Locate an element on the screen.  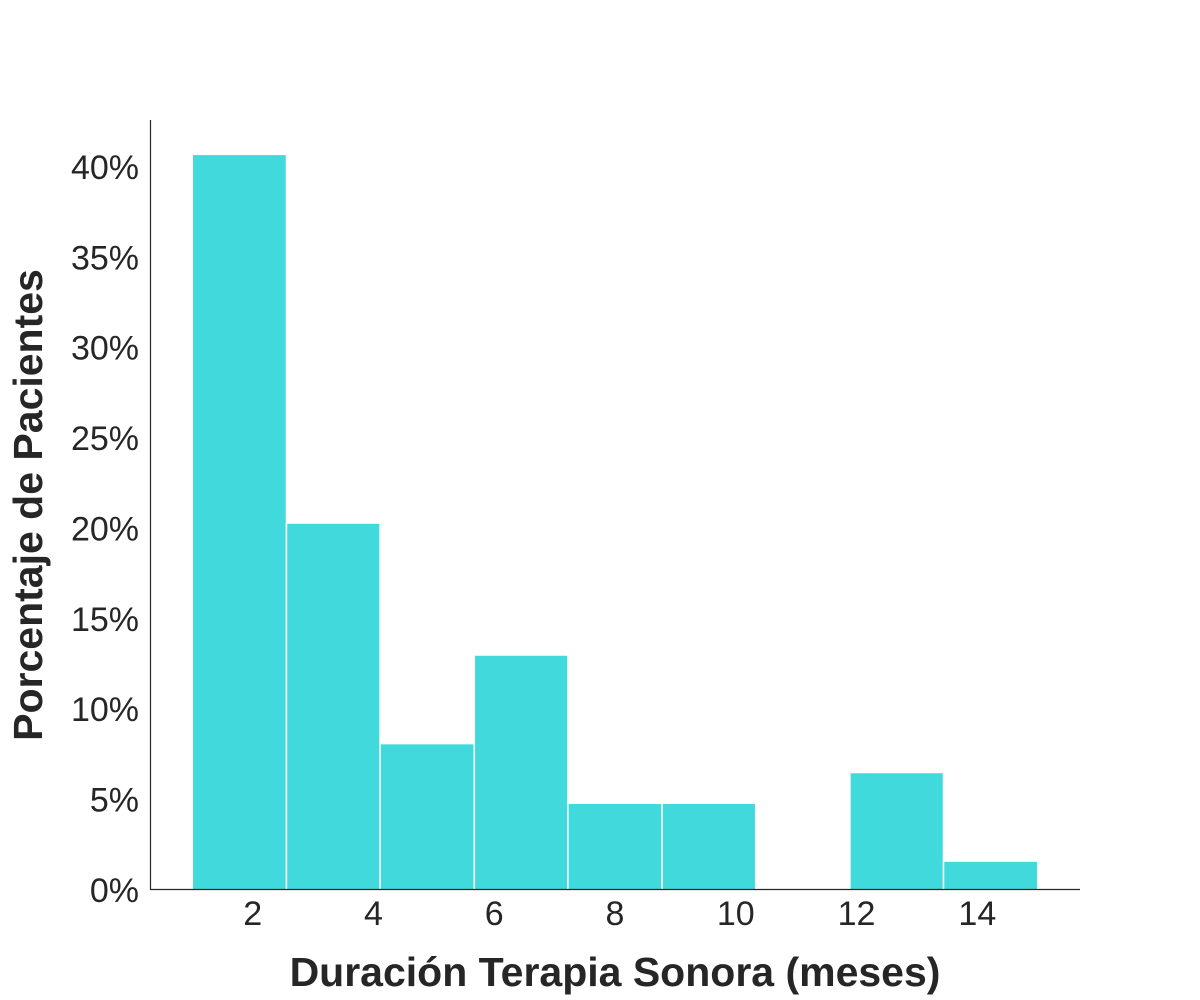
y-tick-labels: 0% 5% 10% 15% 20% 25% 30% 35% 40% is located at coordinates (105, 529).